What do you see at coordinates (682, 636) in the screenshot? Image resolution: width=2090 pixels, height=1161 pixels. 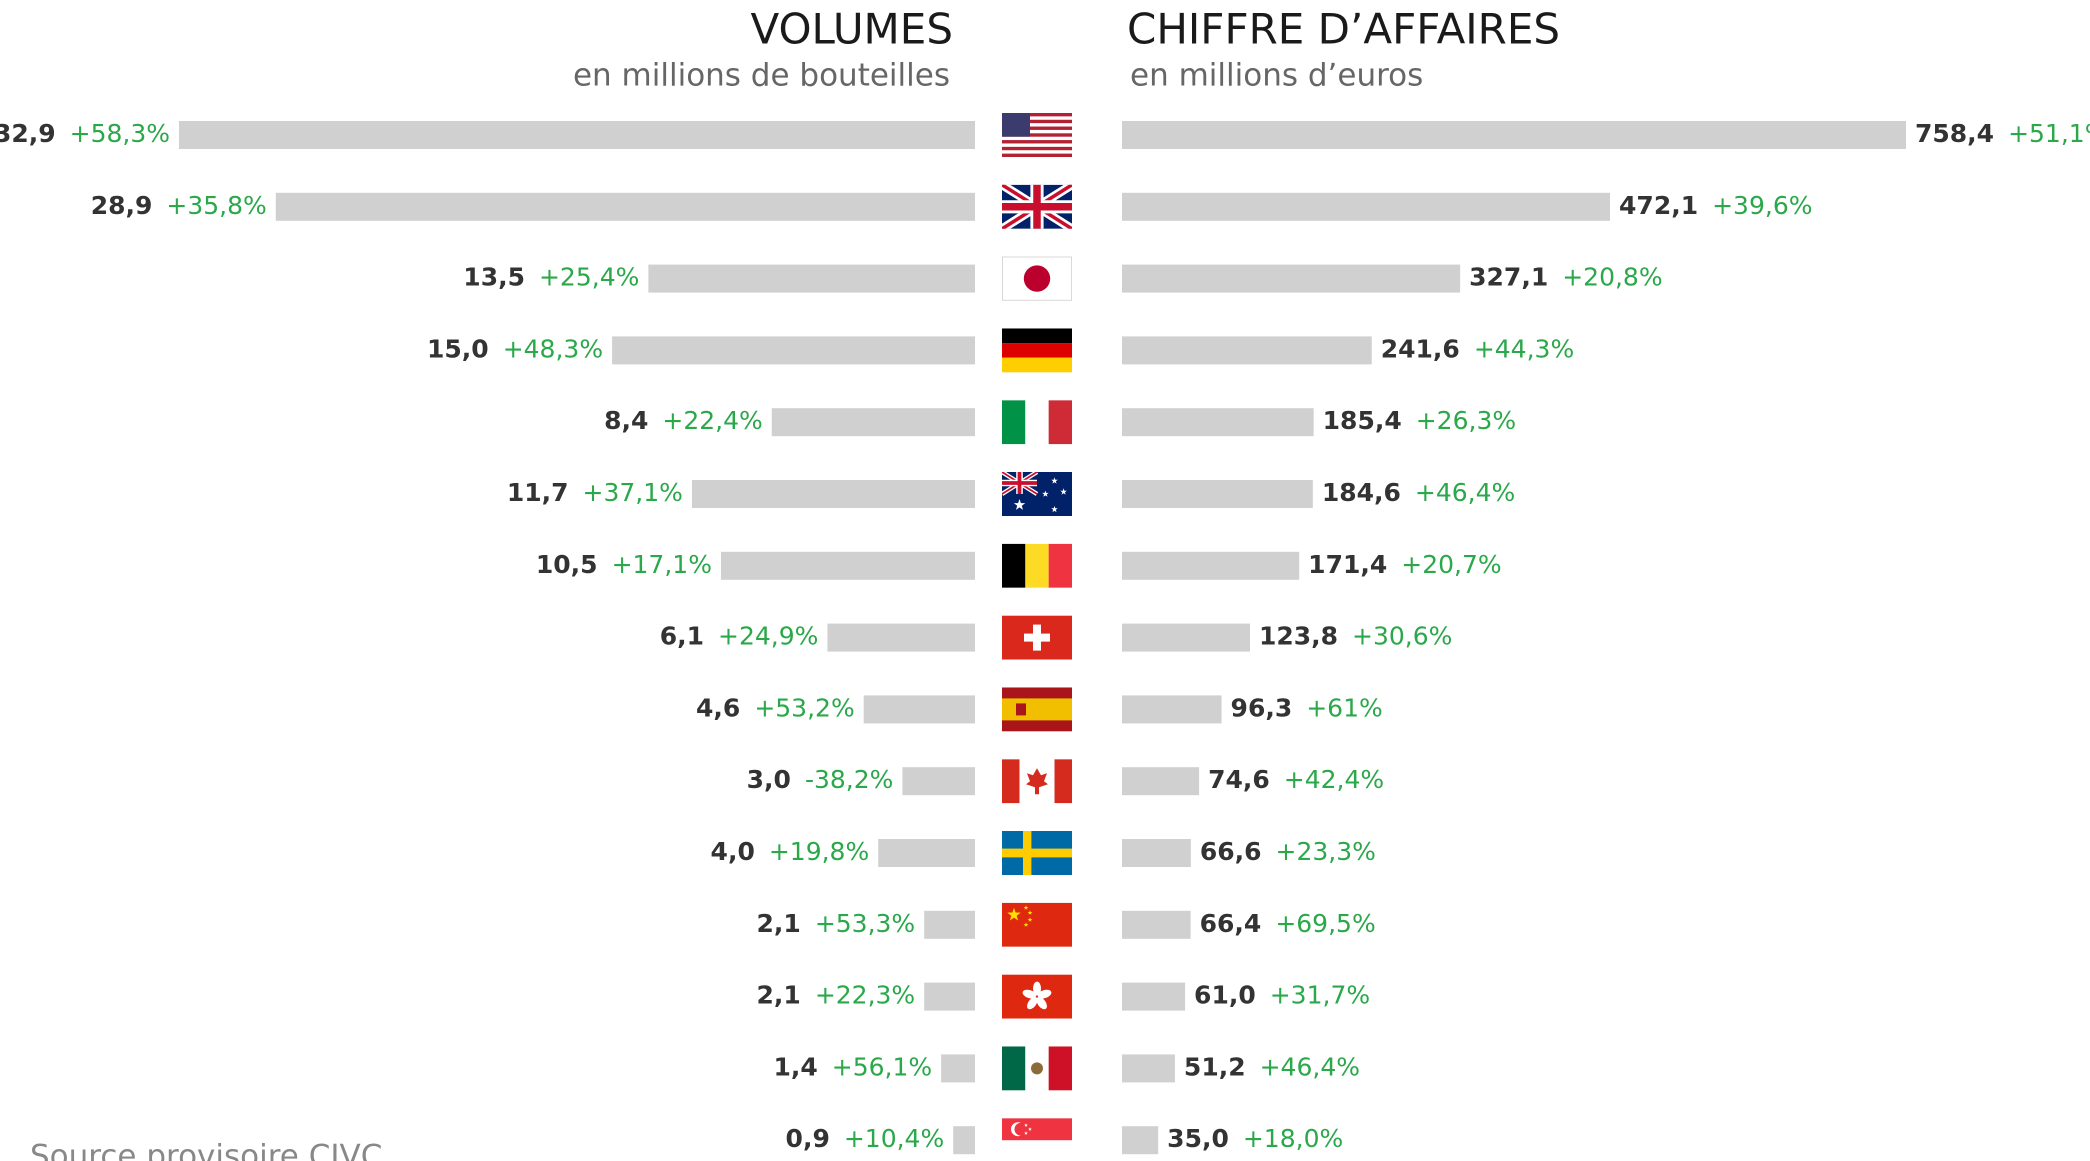 I see `value-label: 6,1` at bounding box center [682, 636].